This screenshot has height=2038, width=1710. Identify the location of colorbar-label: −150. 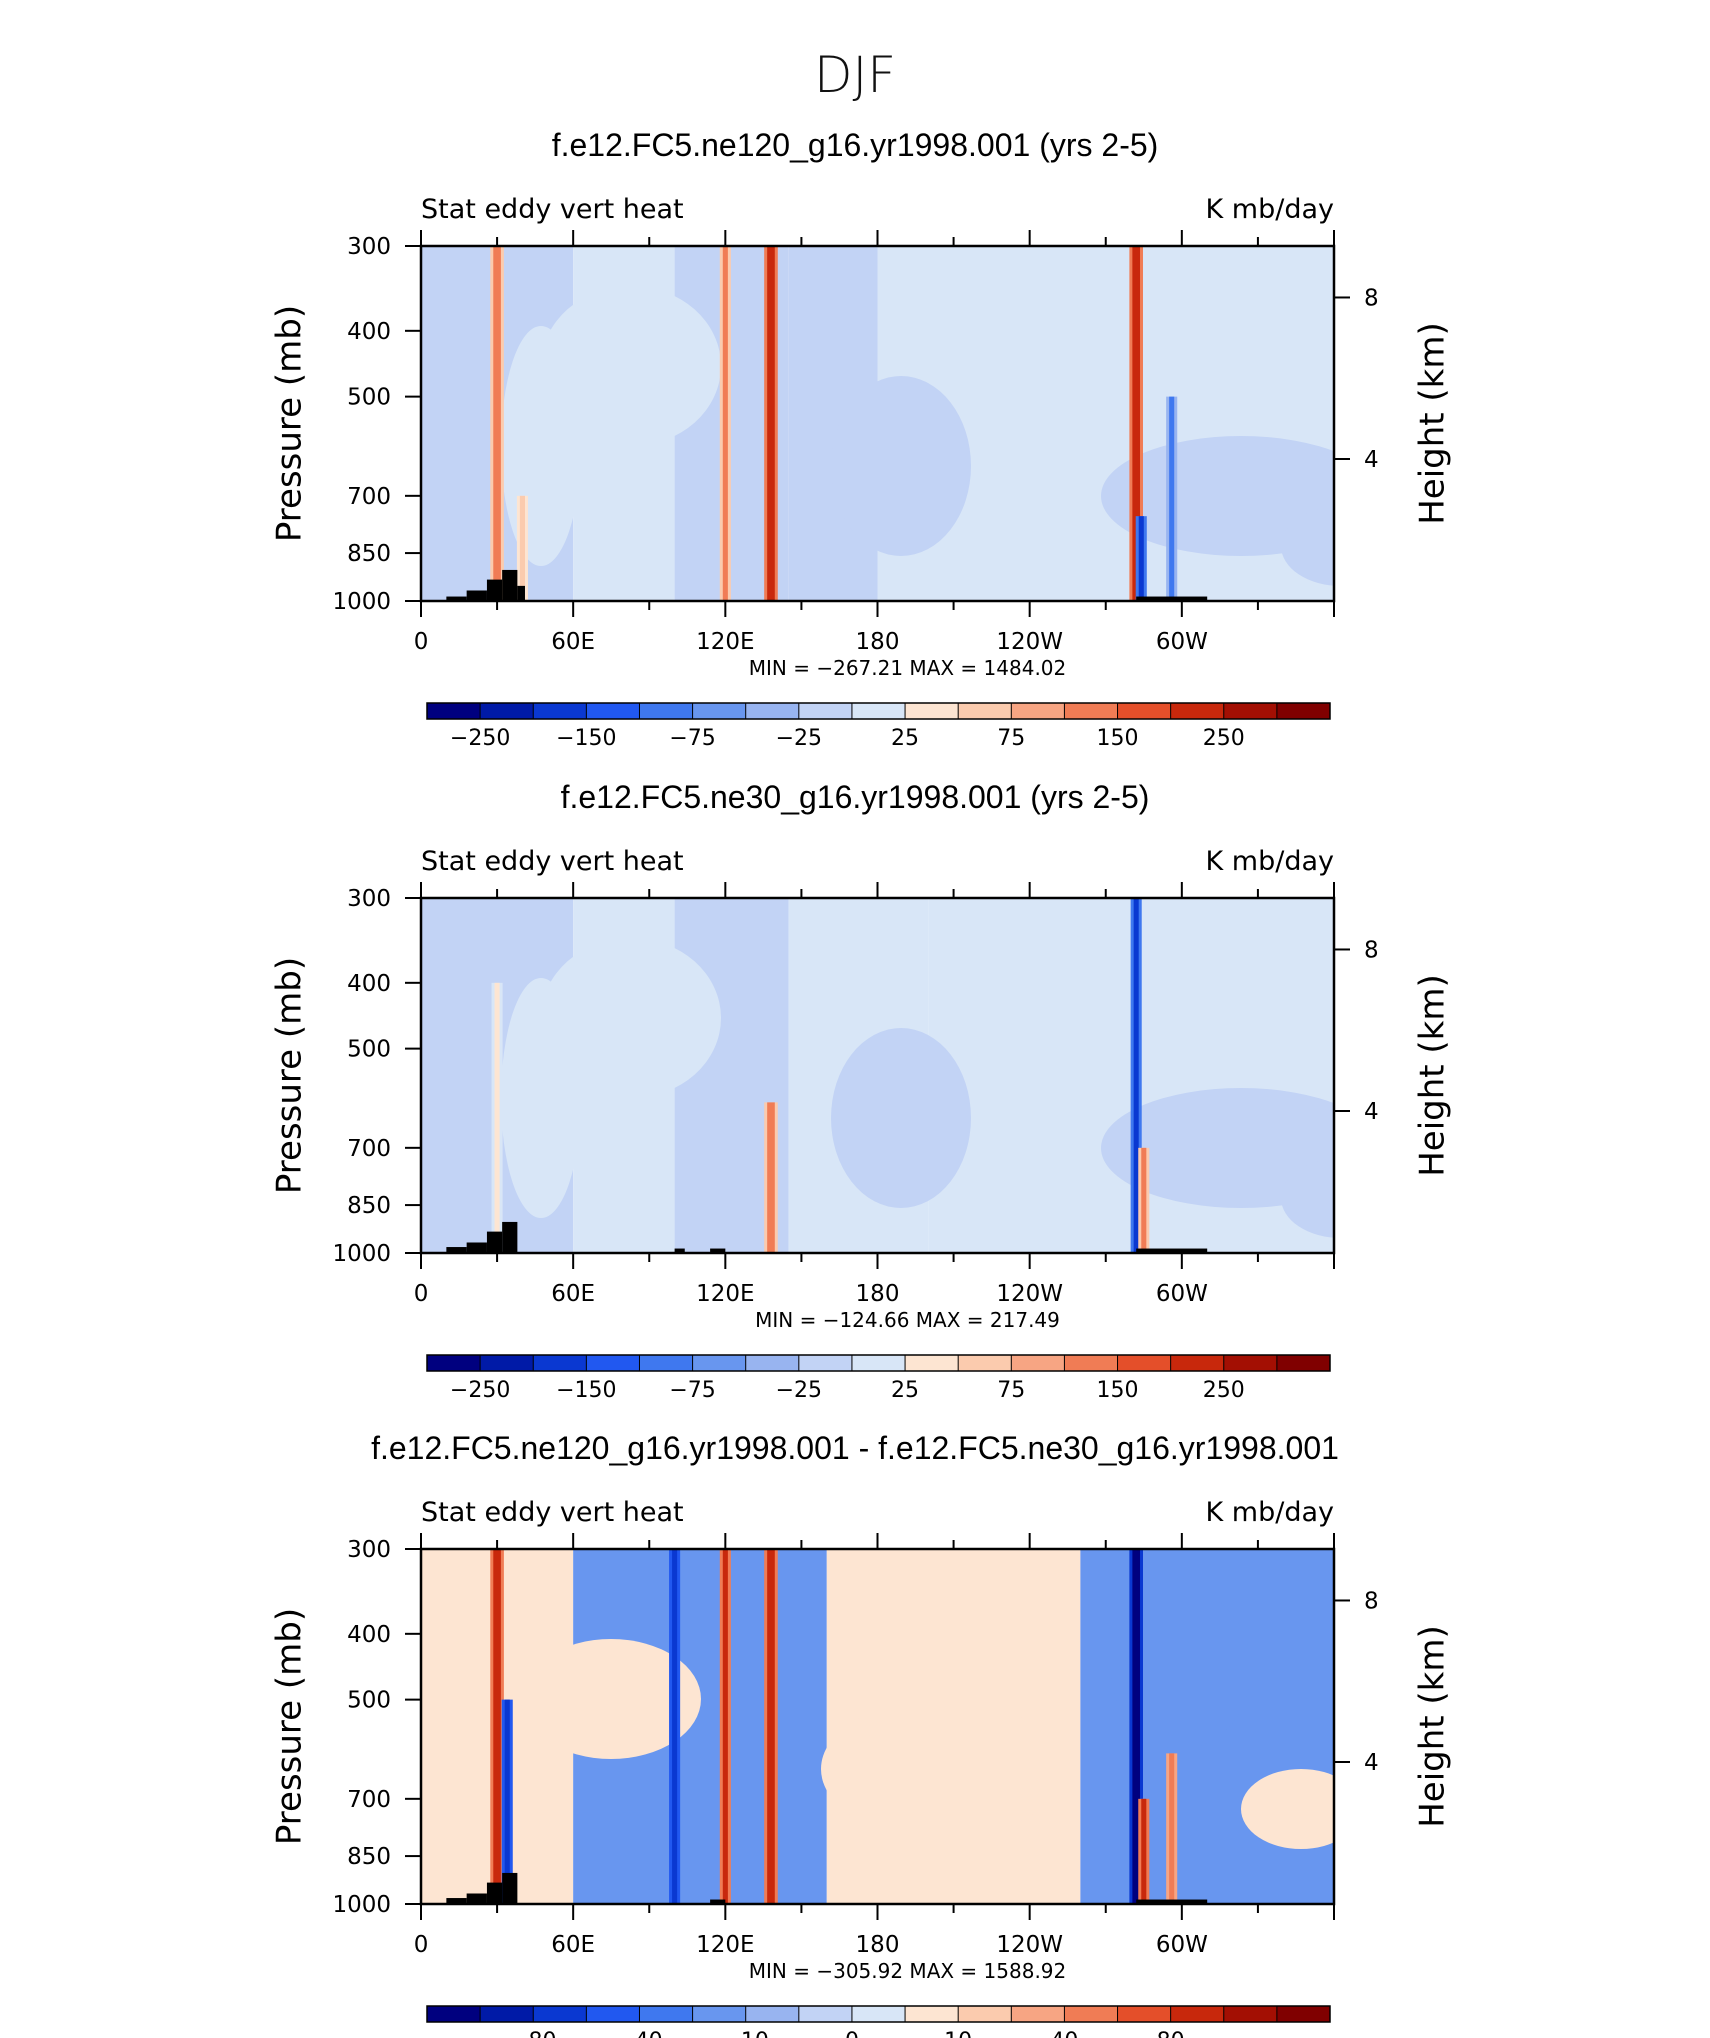
(586, 738).